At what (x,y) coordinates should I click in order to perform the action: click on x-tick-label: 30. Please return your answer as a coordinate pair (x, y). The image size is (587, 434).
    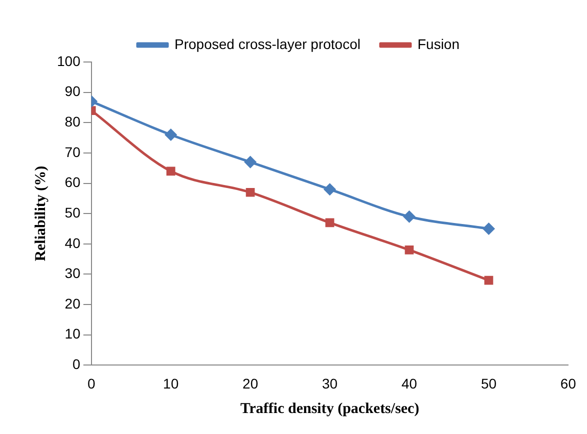
    Looking at the image, I should click on (330, 383).